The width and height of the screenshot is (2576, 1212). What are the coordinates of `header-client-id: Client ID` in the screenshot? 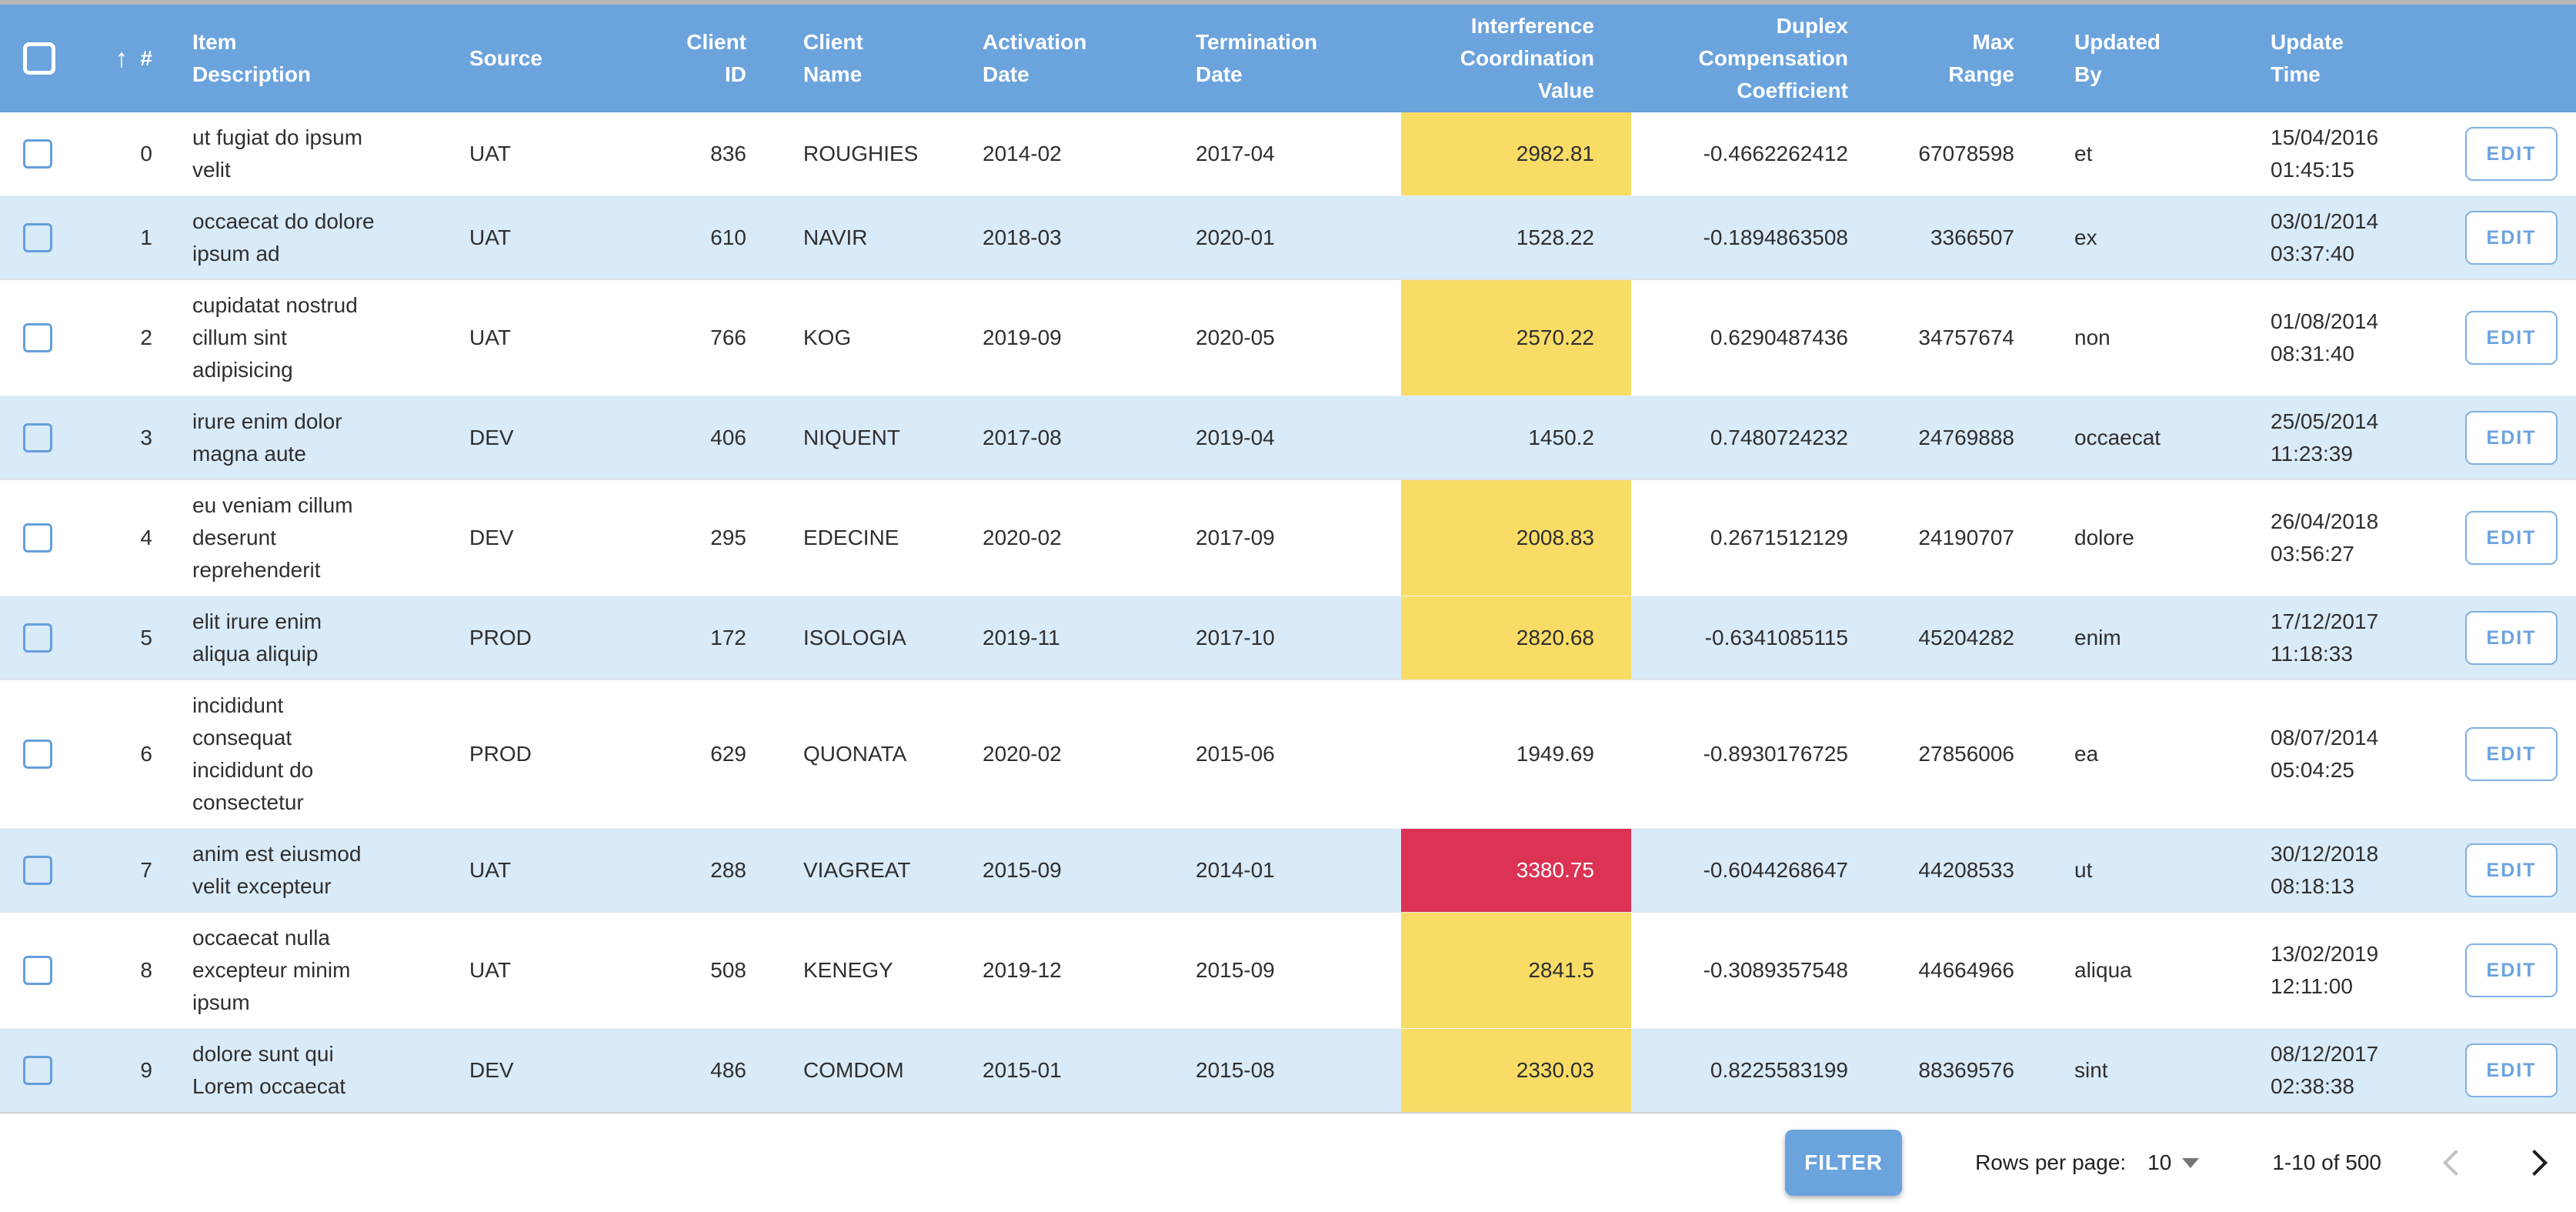 It's located at (716, 58).